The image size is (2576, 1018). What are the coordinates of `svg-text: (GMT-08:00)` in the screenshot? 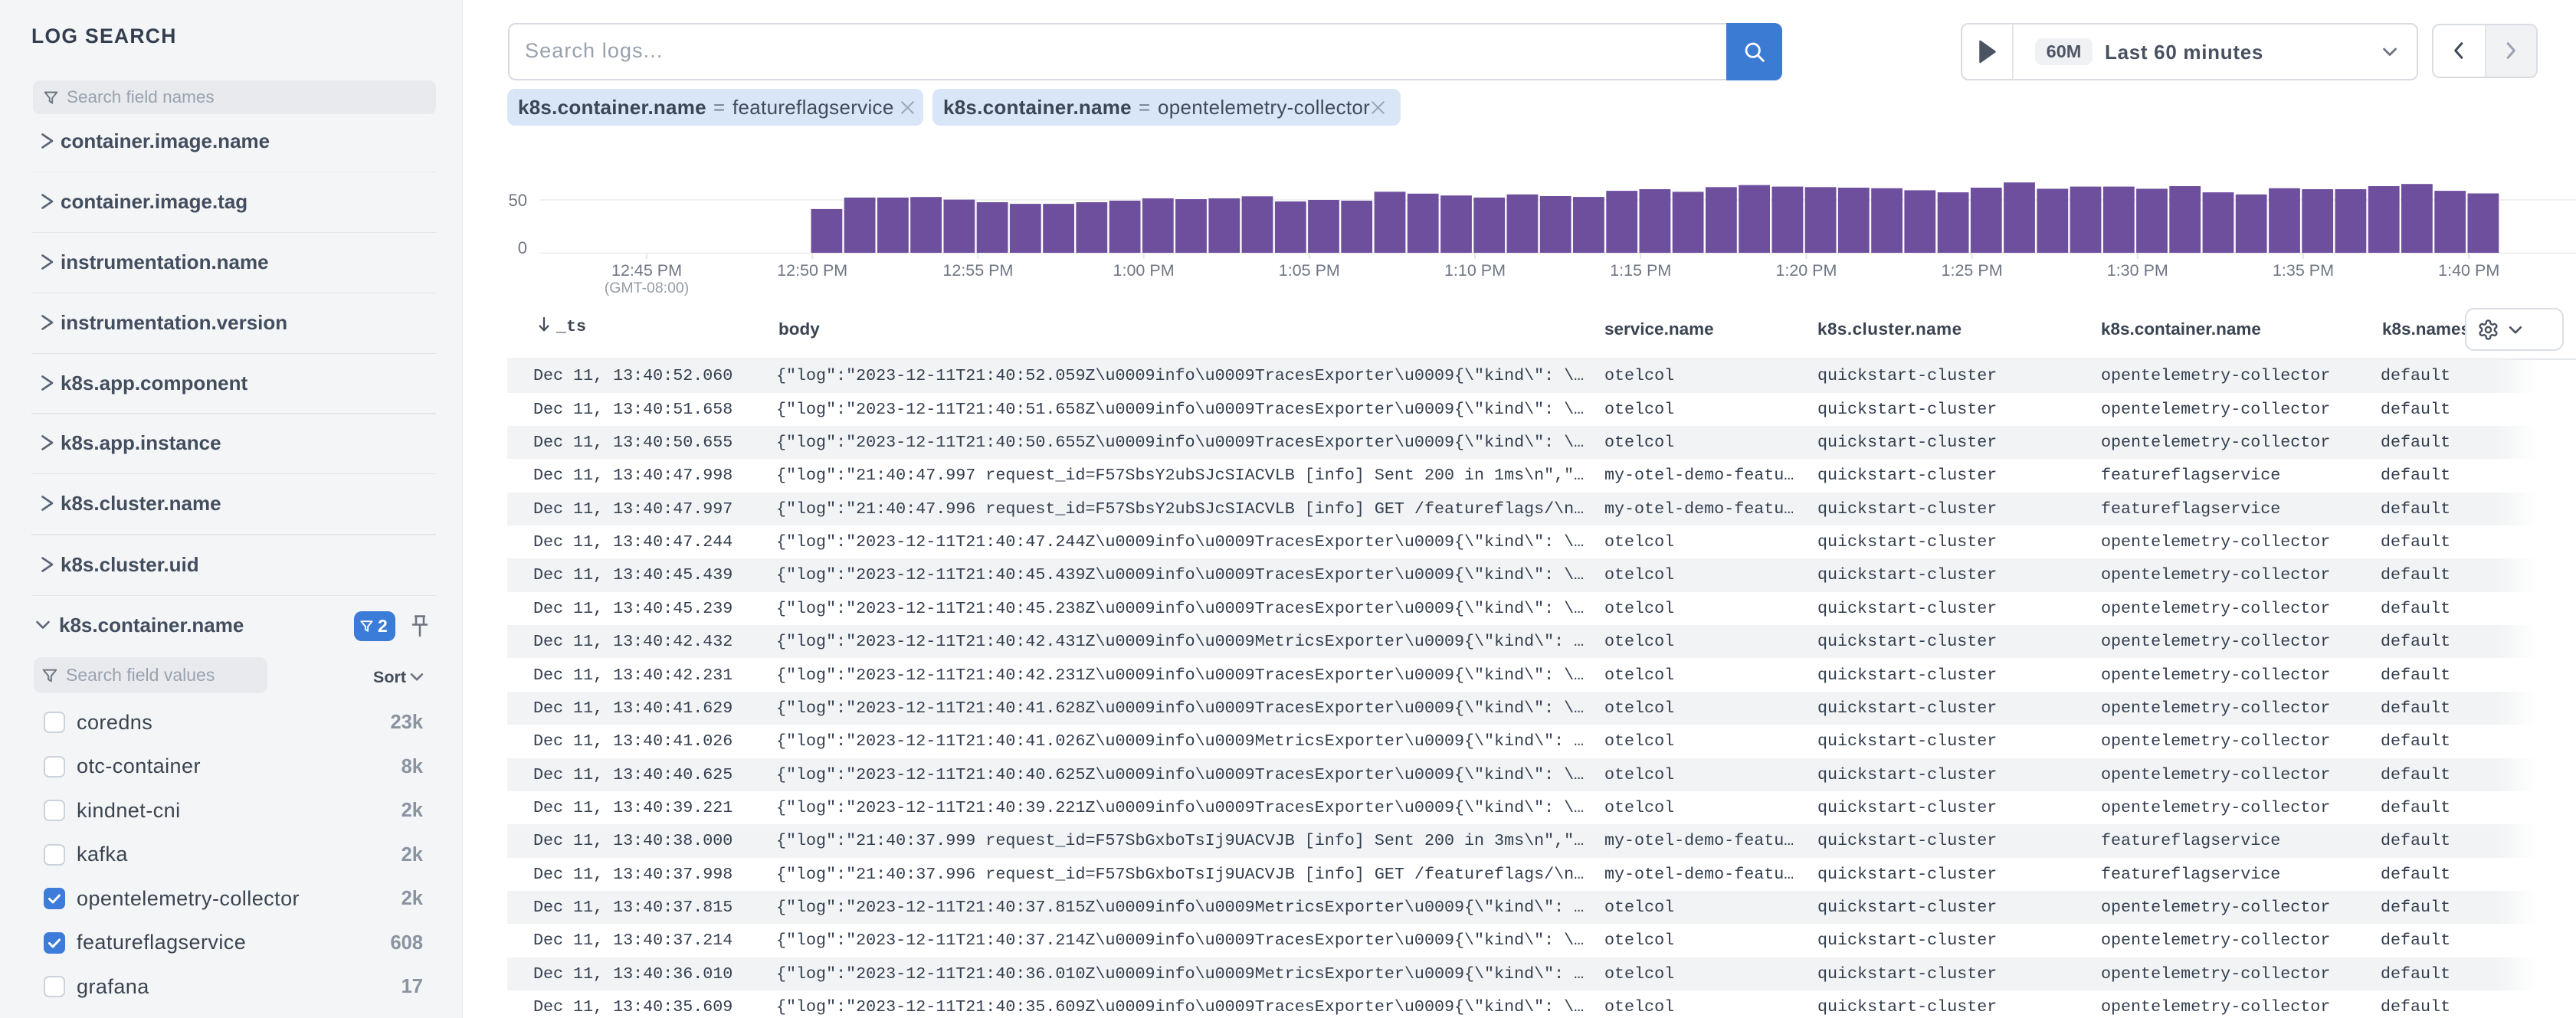 It's located at (648, 288).